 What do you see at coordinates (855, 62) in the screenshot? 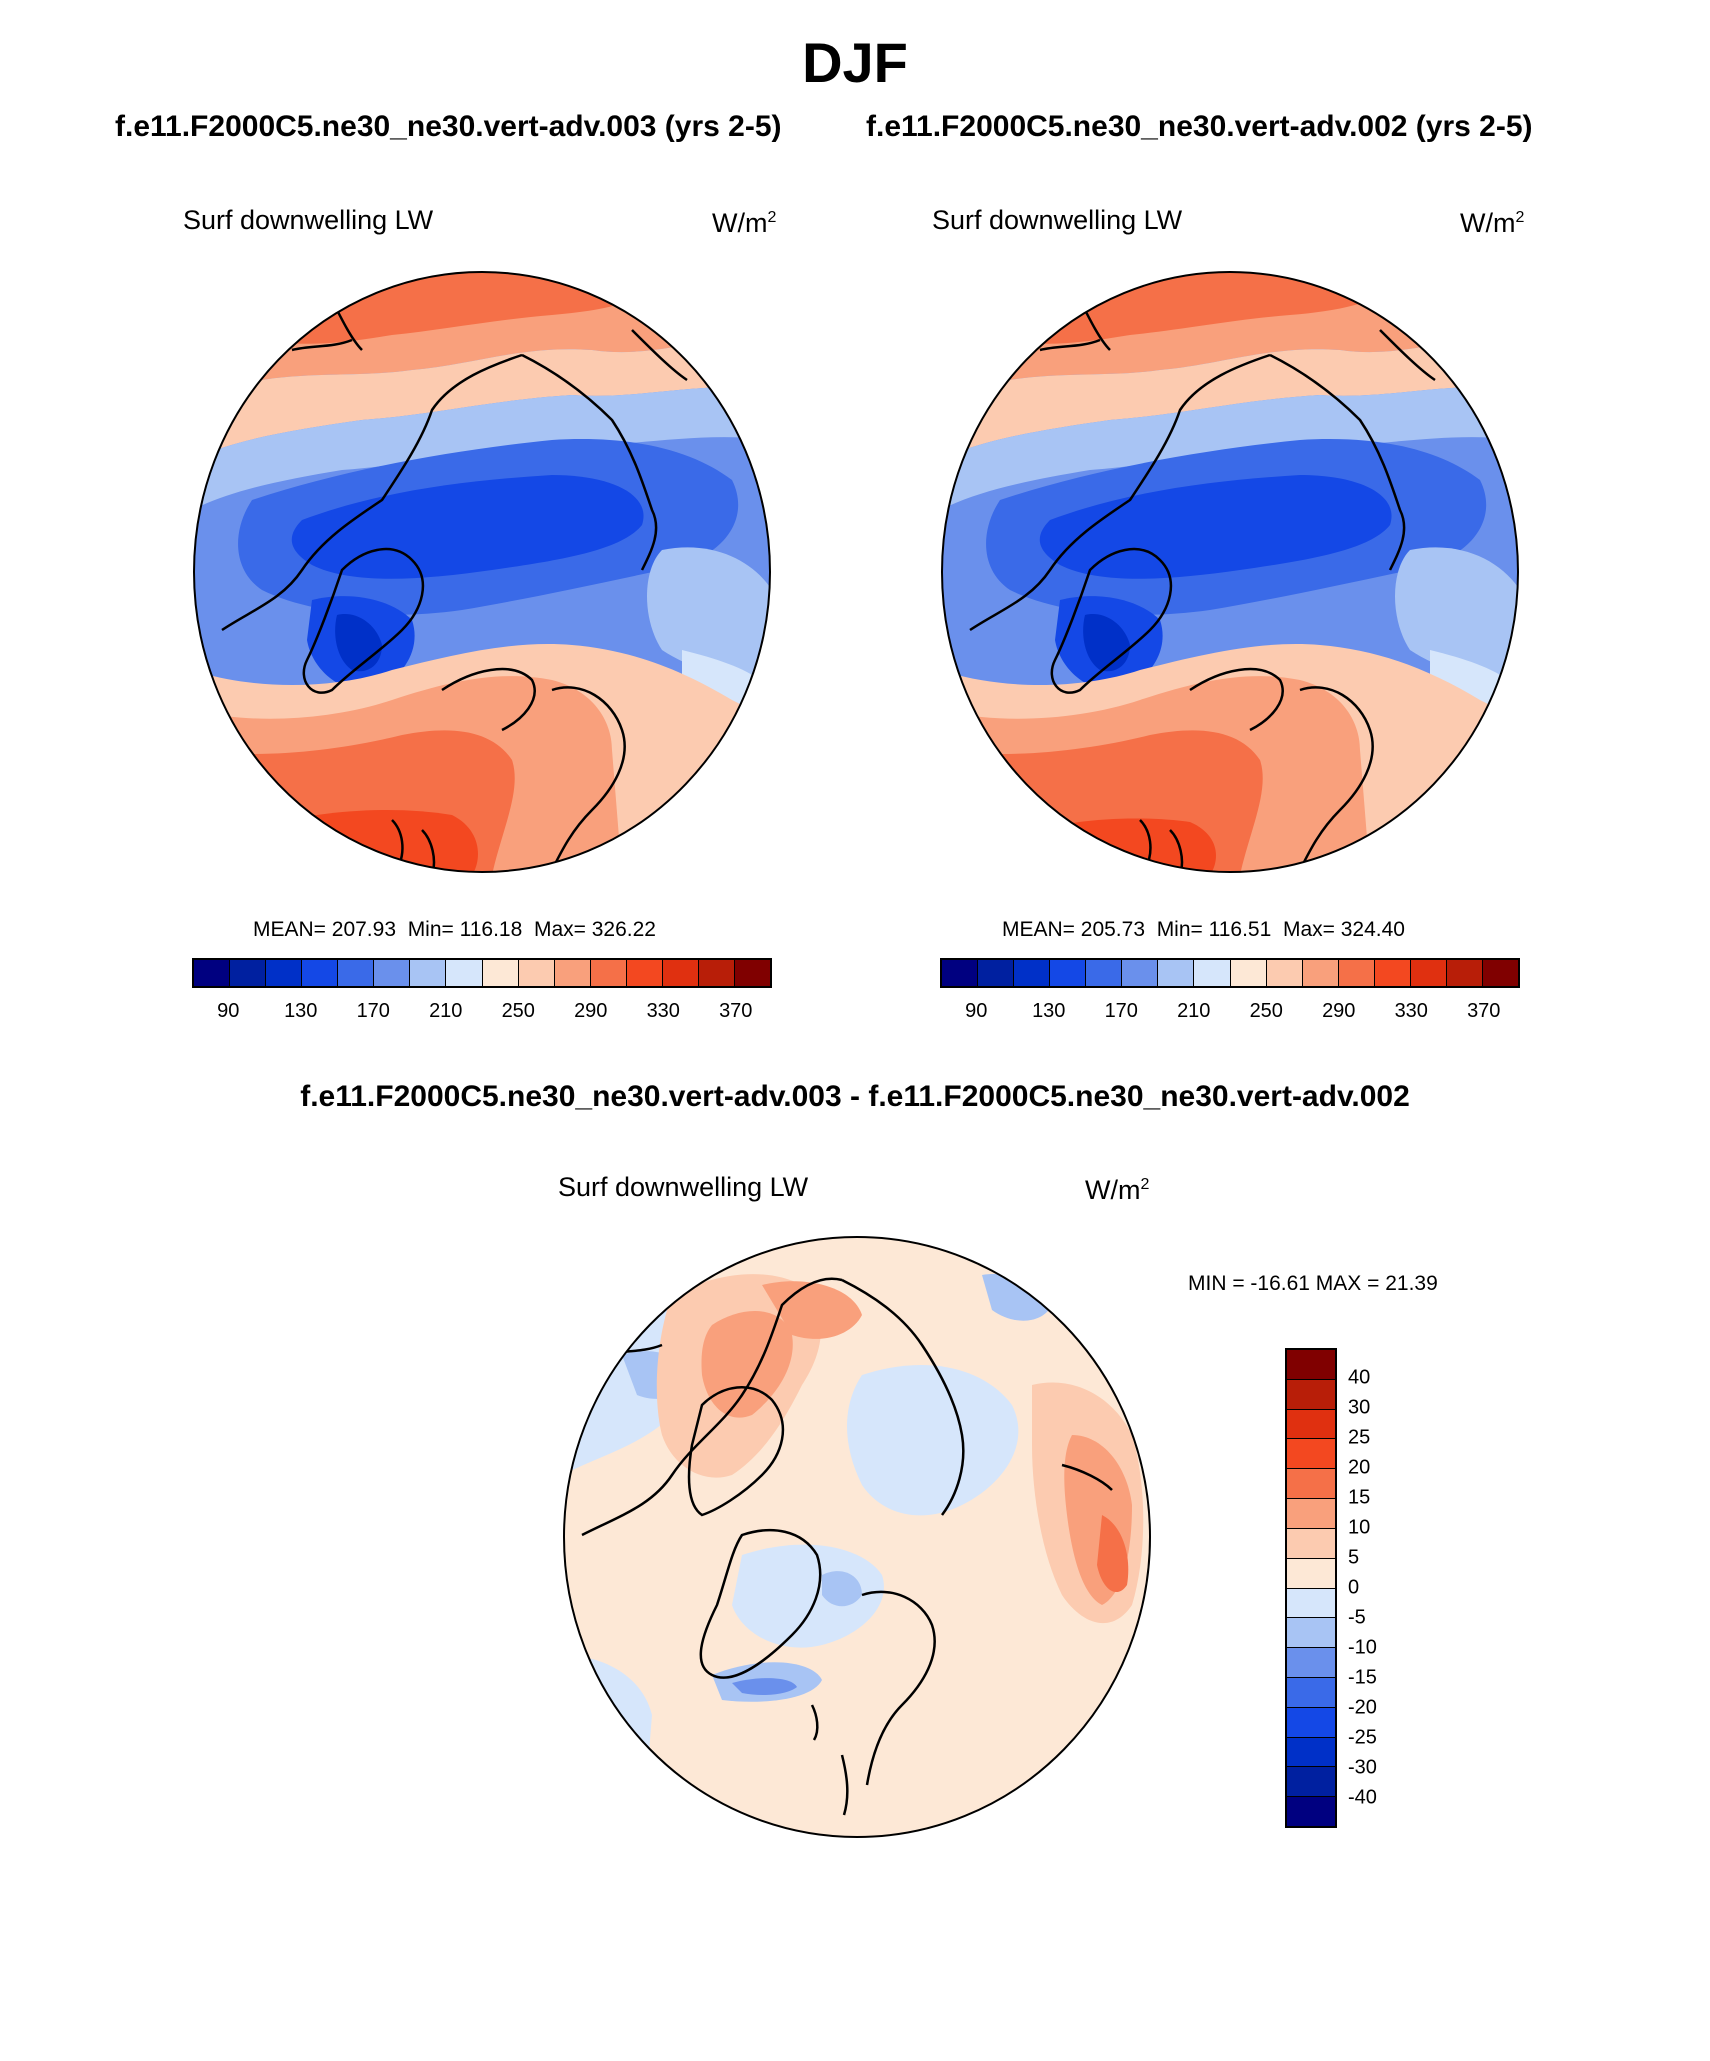
I see `season-title: DJF` at bounding box center [855, 62].